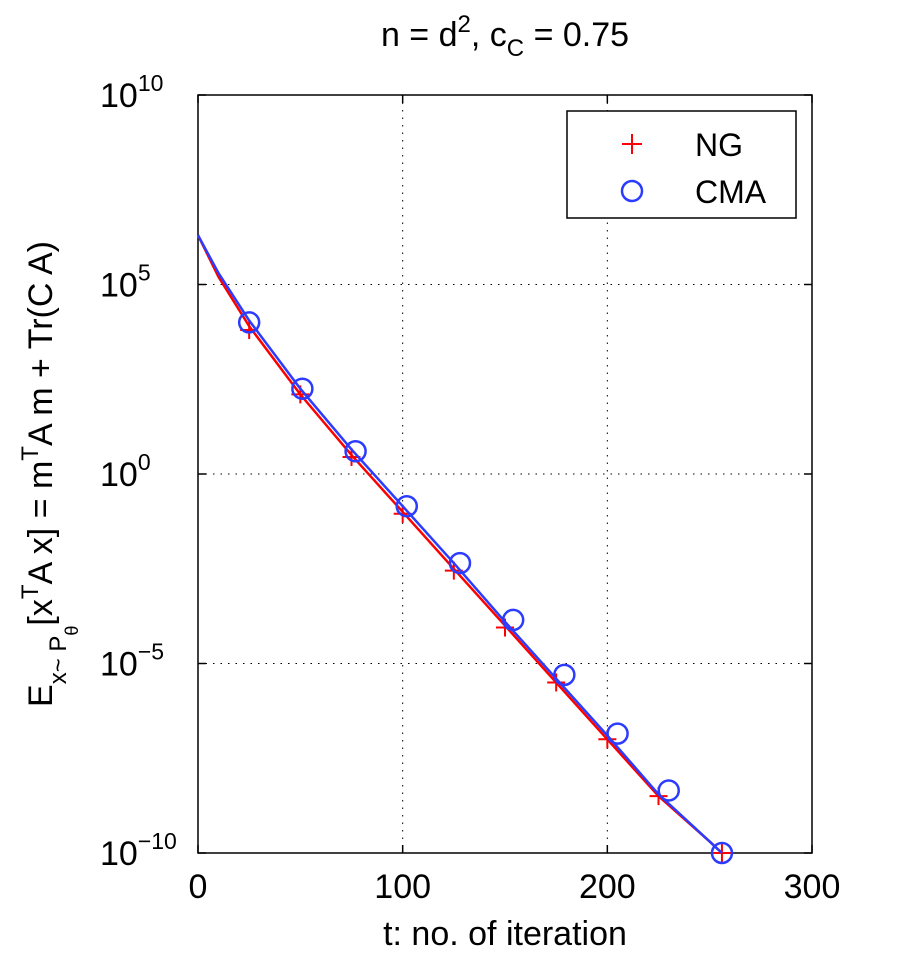  I want to click on legend-marker-cma, so click(632, 191).